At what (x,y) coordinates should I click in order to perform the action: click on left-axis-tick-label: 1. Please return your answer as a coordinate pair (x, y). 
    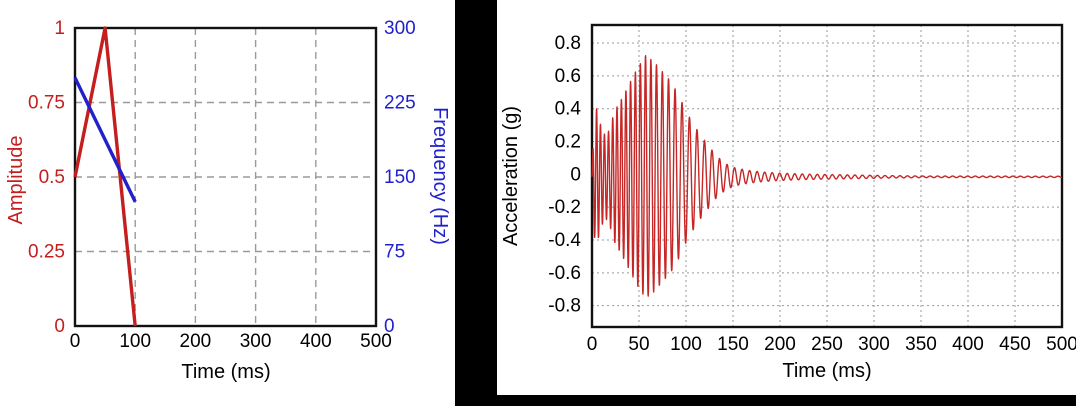
    Looking at the image, I should click on (59, 28).